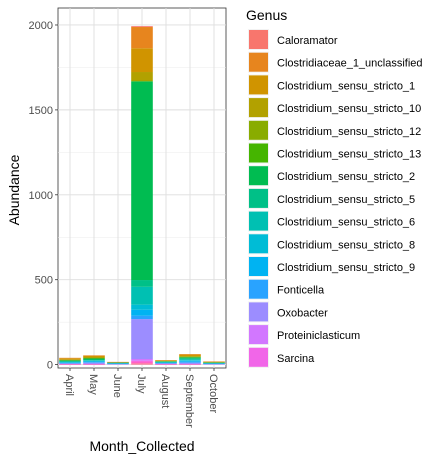  What do you see at coordinates (41, 111) in the screenshot?
I see `y-tick-label: 1500` at bounding box center [41, 111].